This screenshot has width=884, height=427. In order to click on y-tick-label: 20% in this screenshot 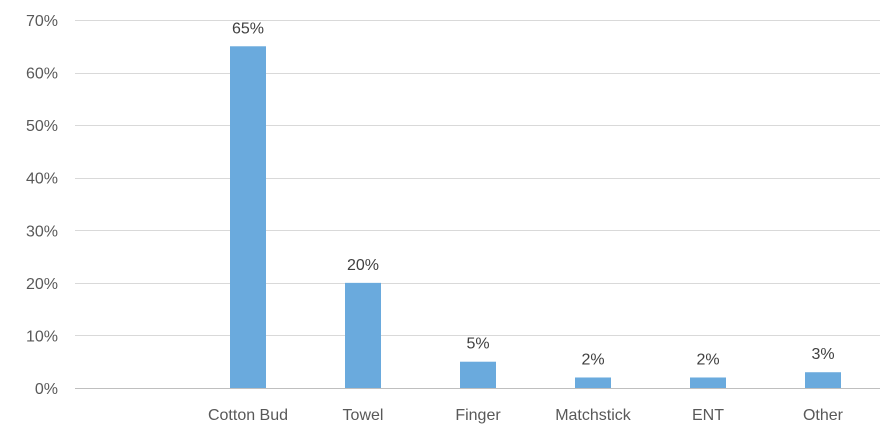, I will do `click(42, 284)`.